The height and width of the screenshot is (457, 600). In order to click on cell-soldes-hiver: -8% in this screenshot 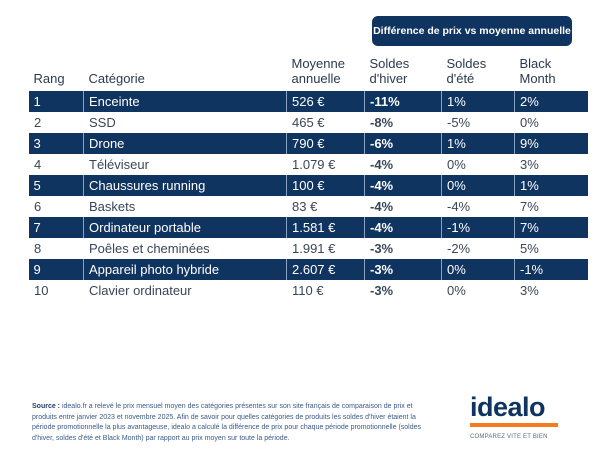, I will do `click(403, 122)`.